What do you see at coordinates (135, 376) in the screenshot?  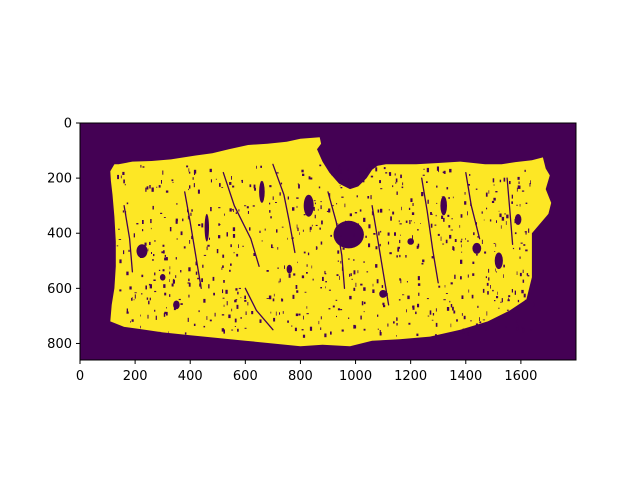 I see `x-tick-label: 200` at bounding box center [135, 376].